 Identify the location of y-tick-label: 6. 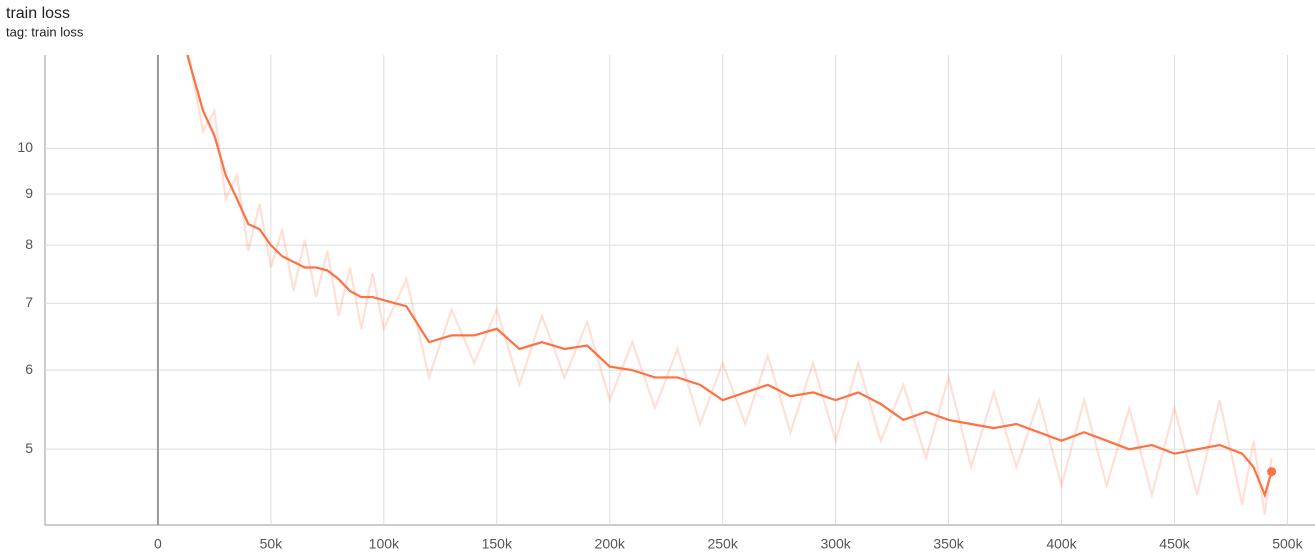
(29, 369).